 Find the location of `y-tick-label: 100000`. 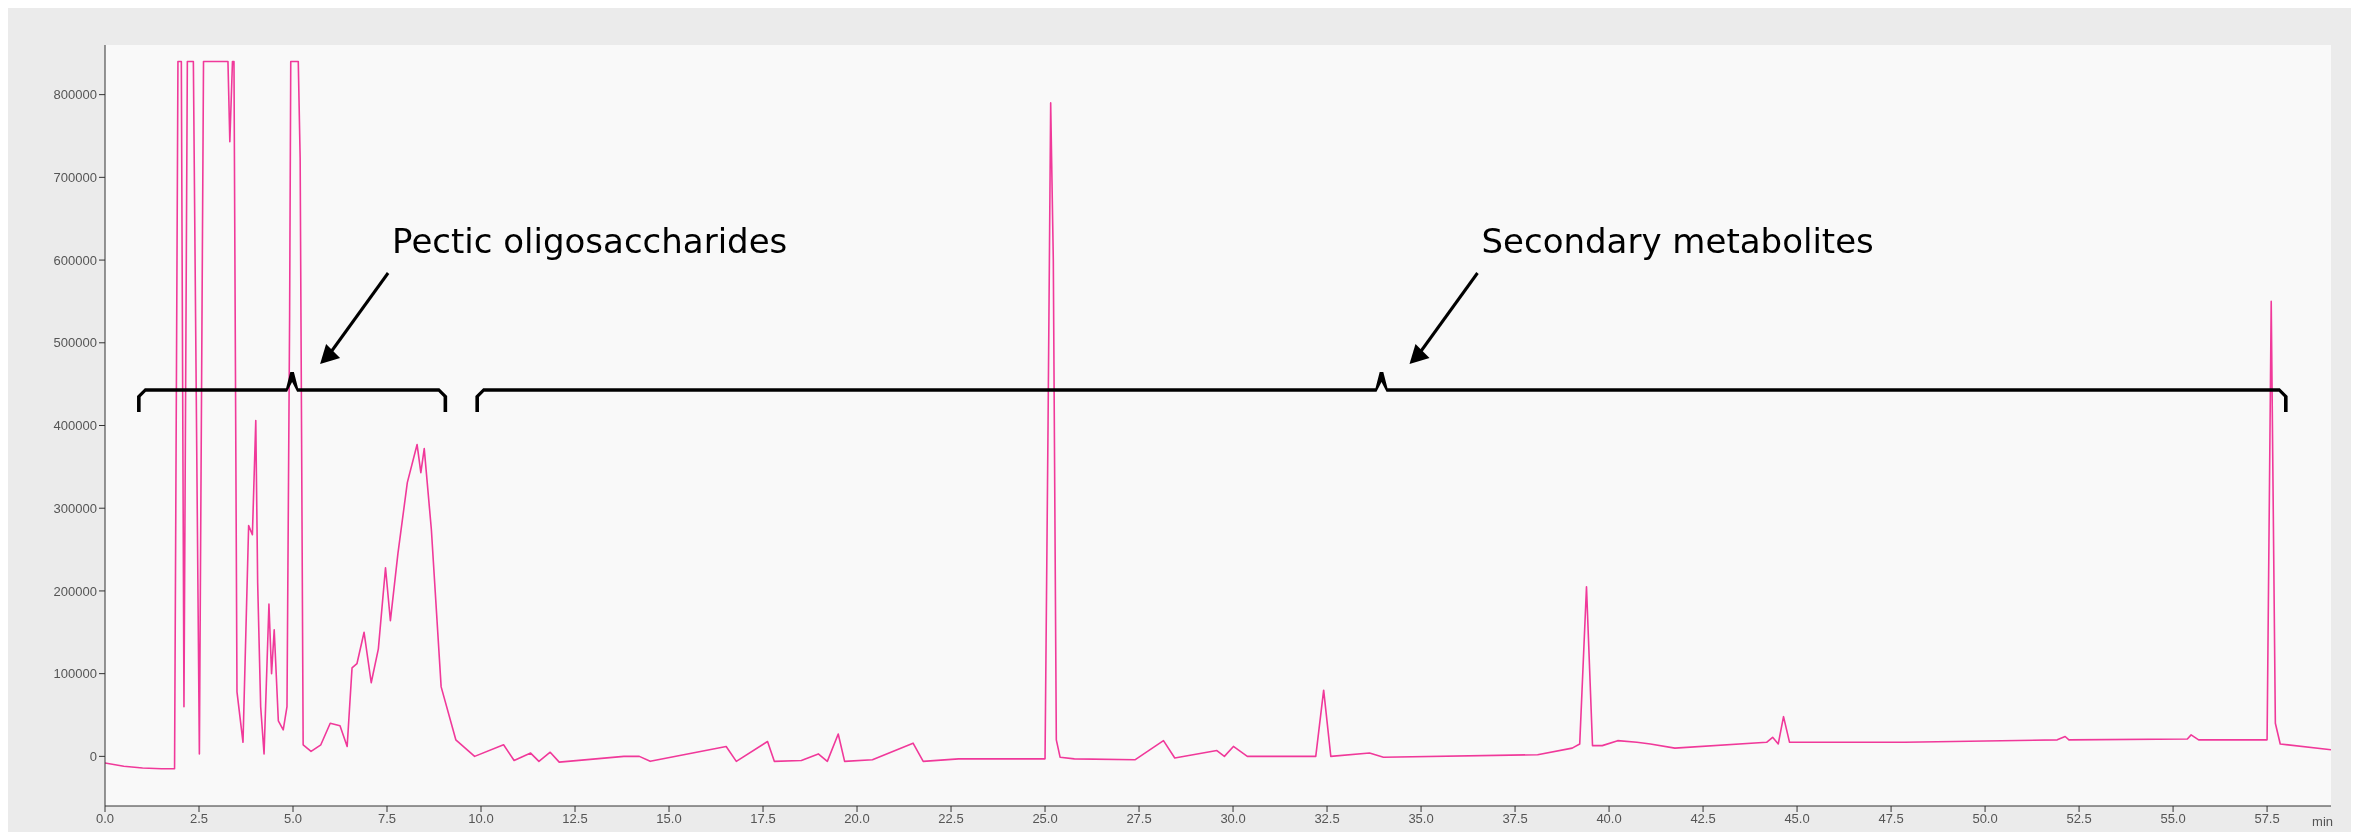

y-tick-label: 100000 is located at coordinates (75, 674).